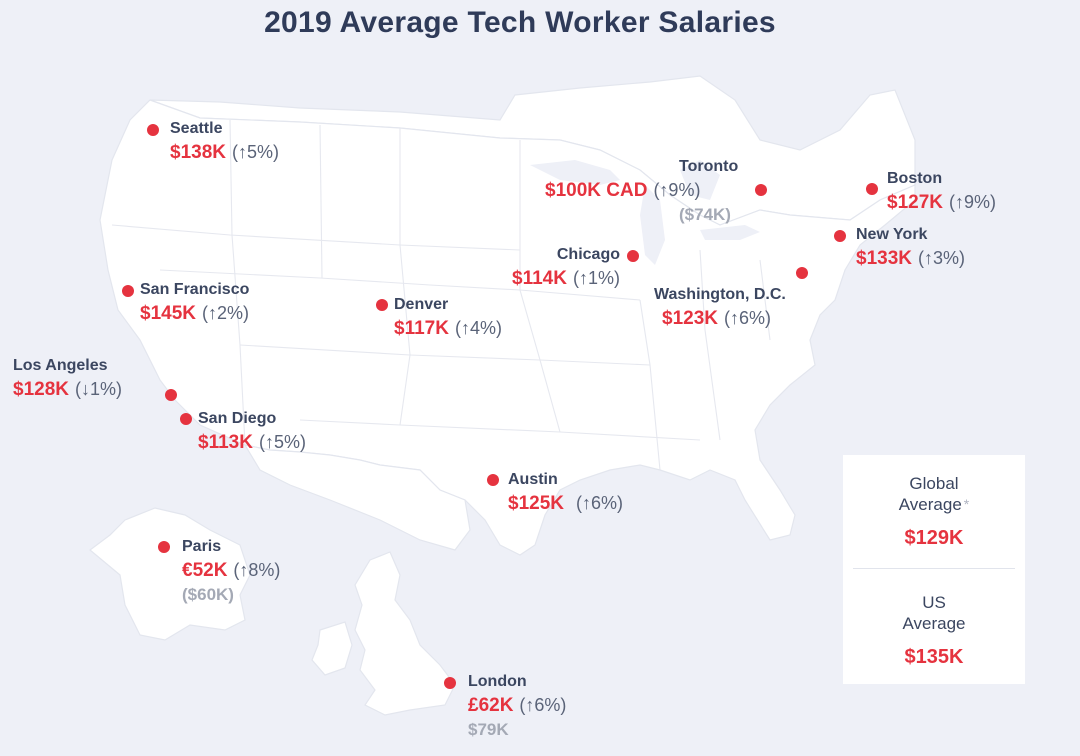 This screenshot has height=756, width=1080. I want to click on salary-value: $114K, so click(539, 278).